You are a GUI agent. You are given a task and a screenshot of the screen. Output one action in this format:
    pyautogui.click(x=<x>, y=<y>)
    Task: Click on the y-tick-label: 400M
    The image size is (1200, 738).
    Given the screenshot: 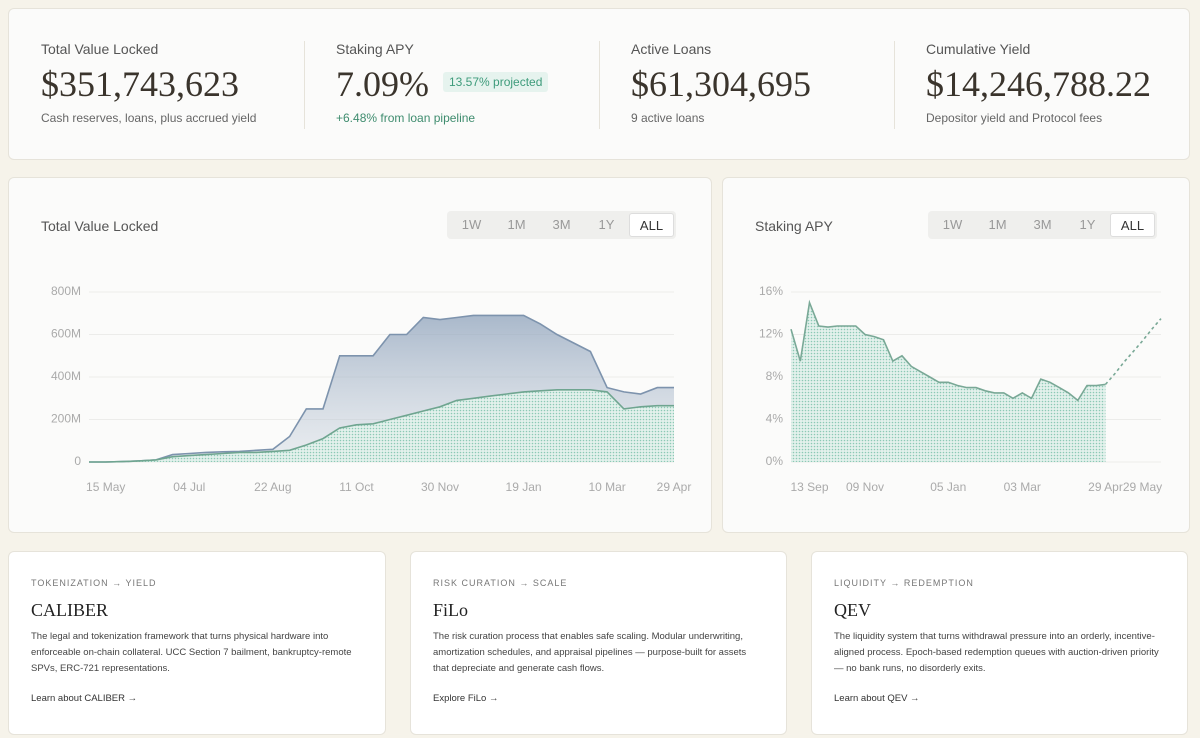 What is the action you would take?
    pyautogui.click(x=66, y=376)
    